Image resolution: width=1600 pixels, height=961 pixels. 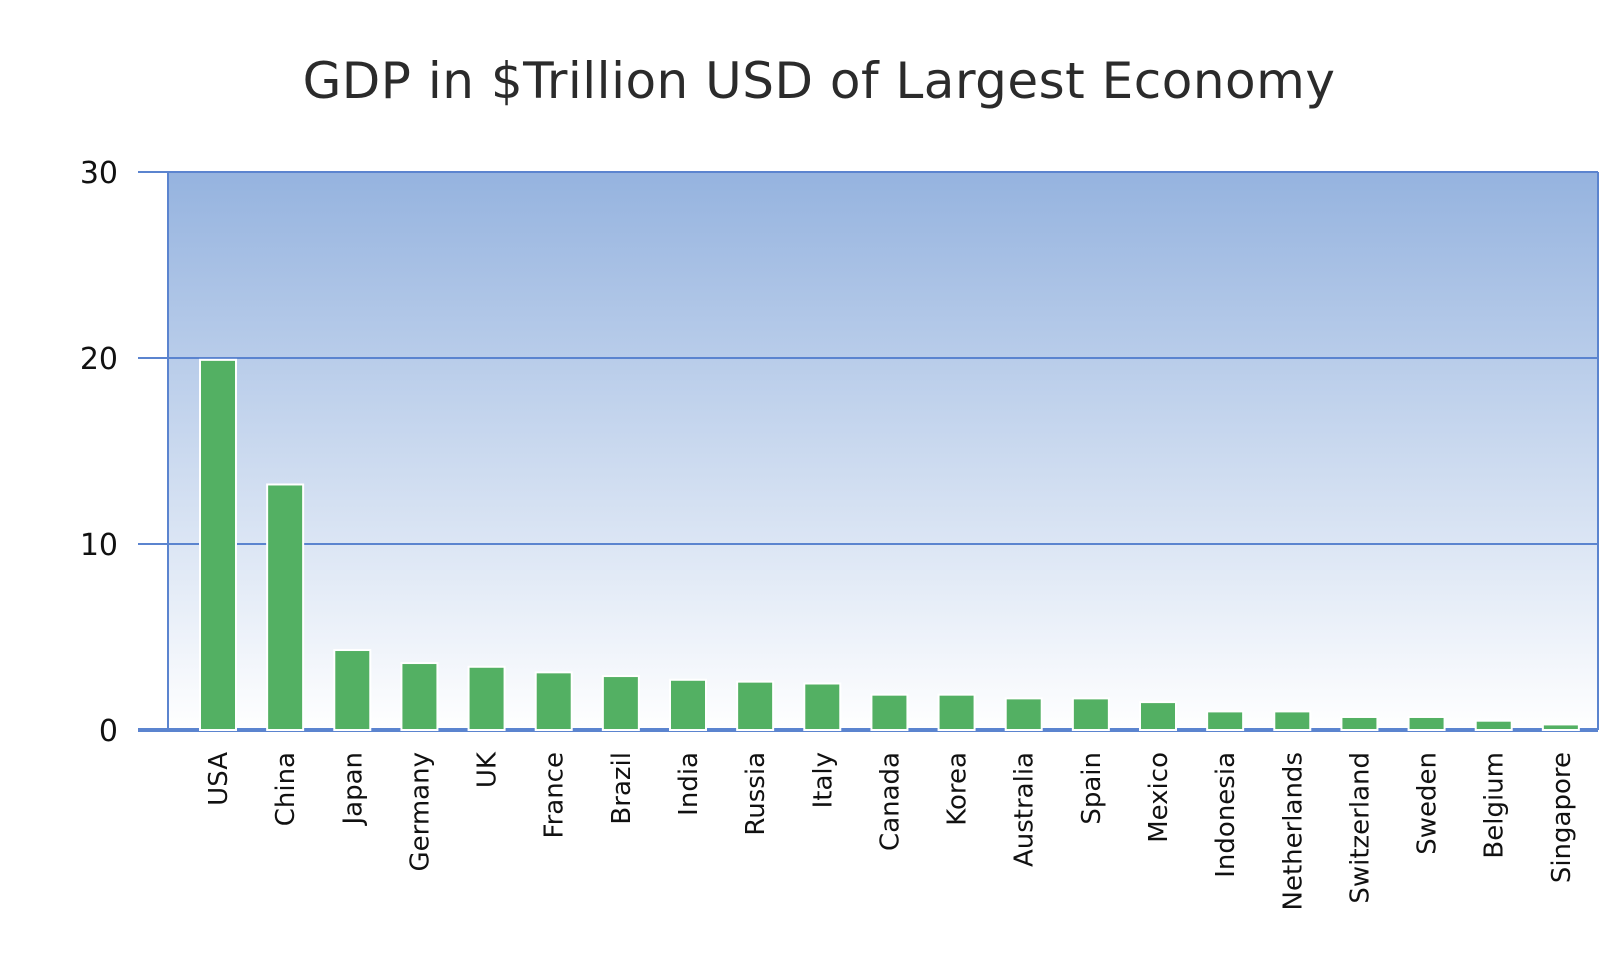 I want to click on x-category-label-sweden: Sweden, so click(x=1428, y=803).